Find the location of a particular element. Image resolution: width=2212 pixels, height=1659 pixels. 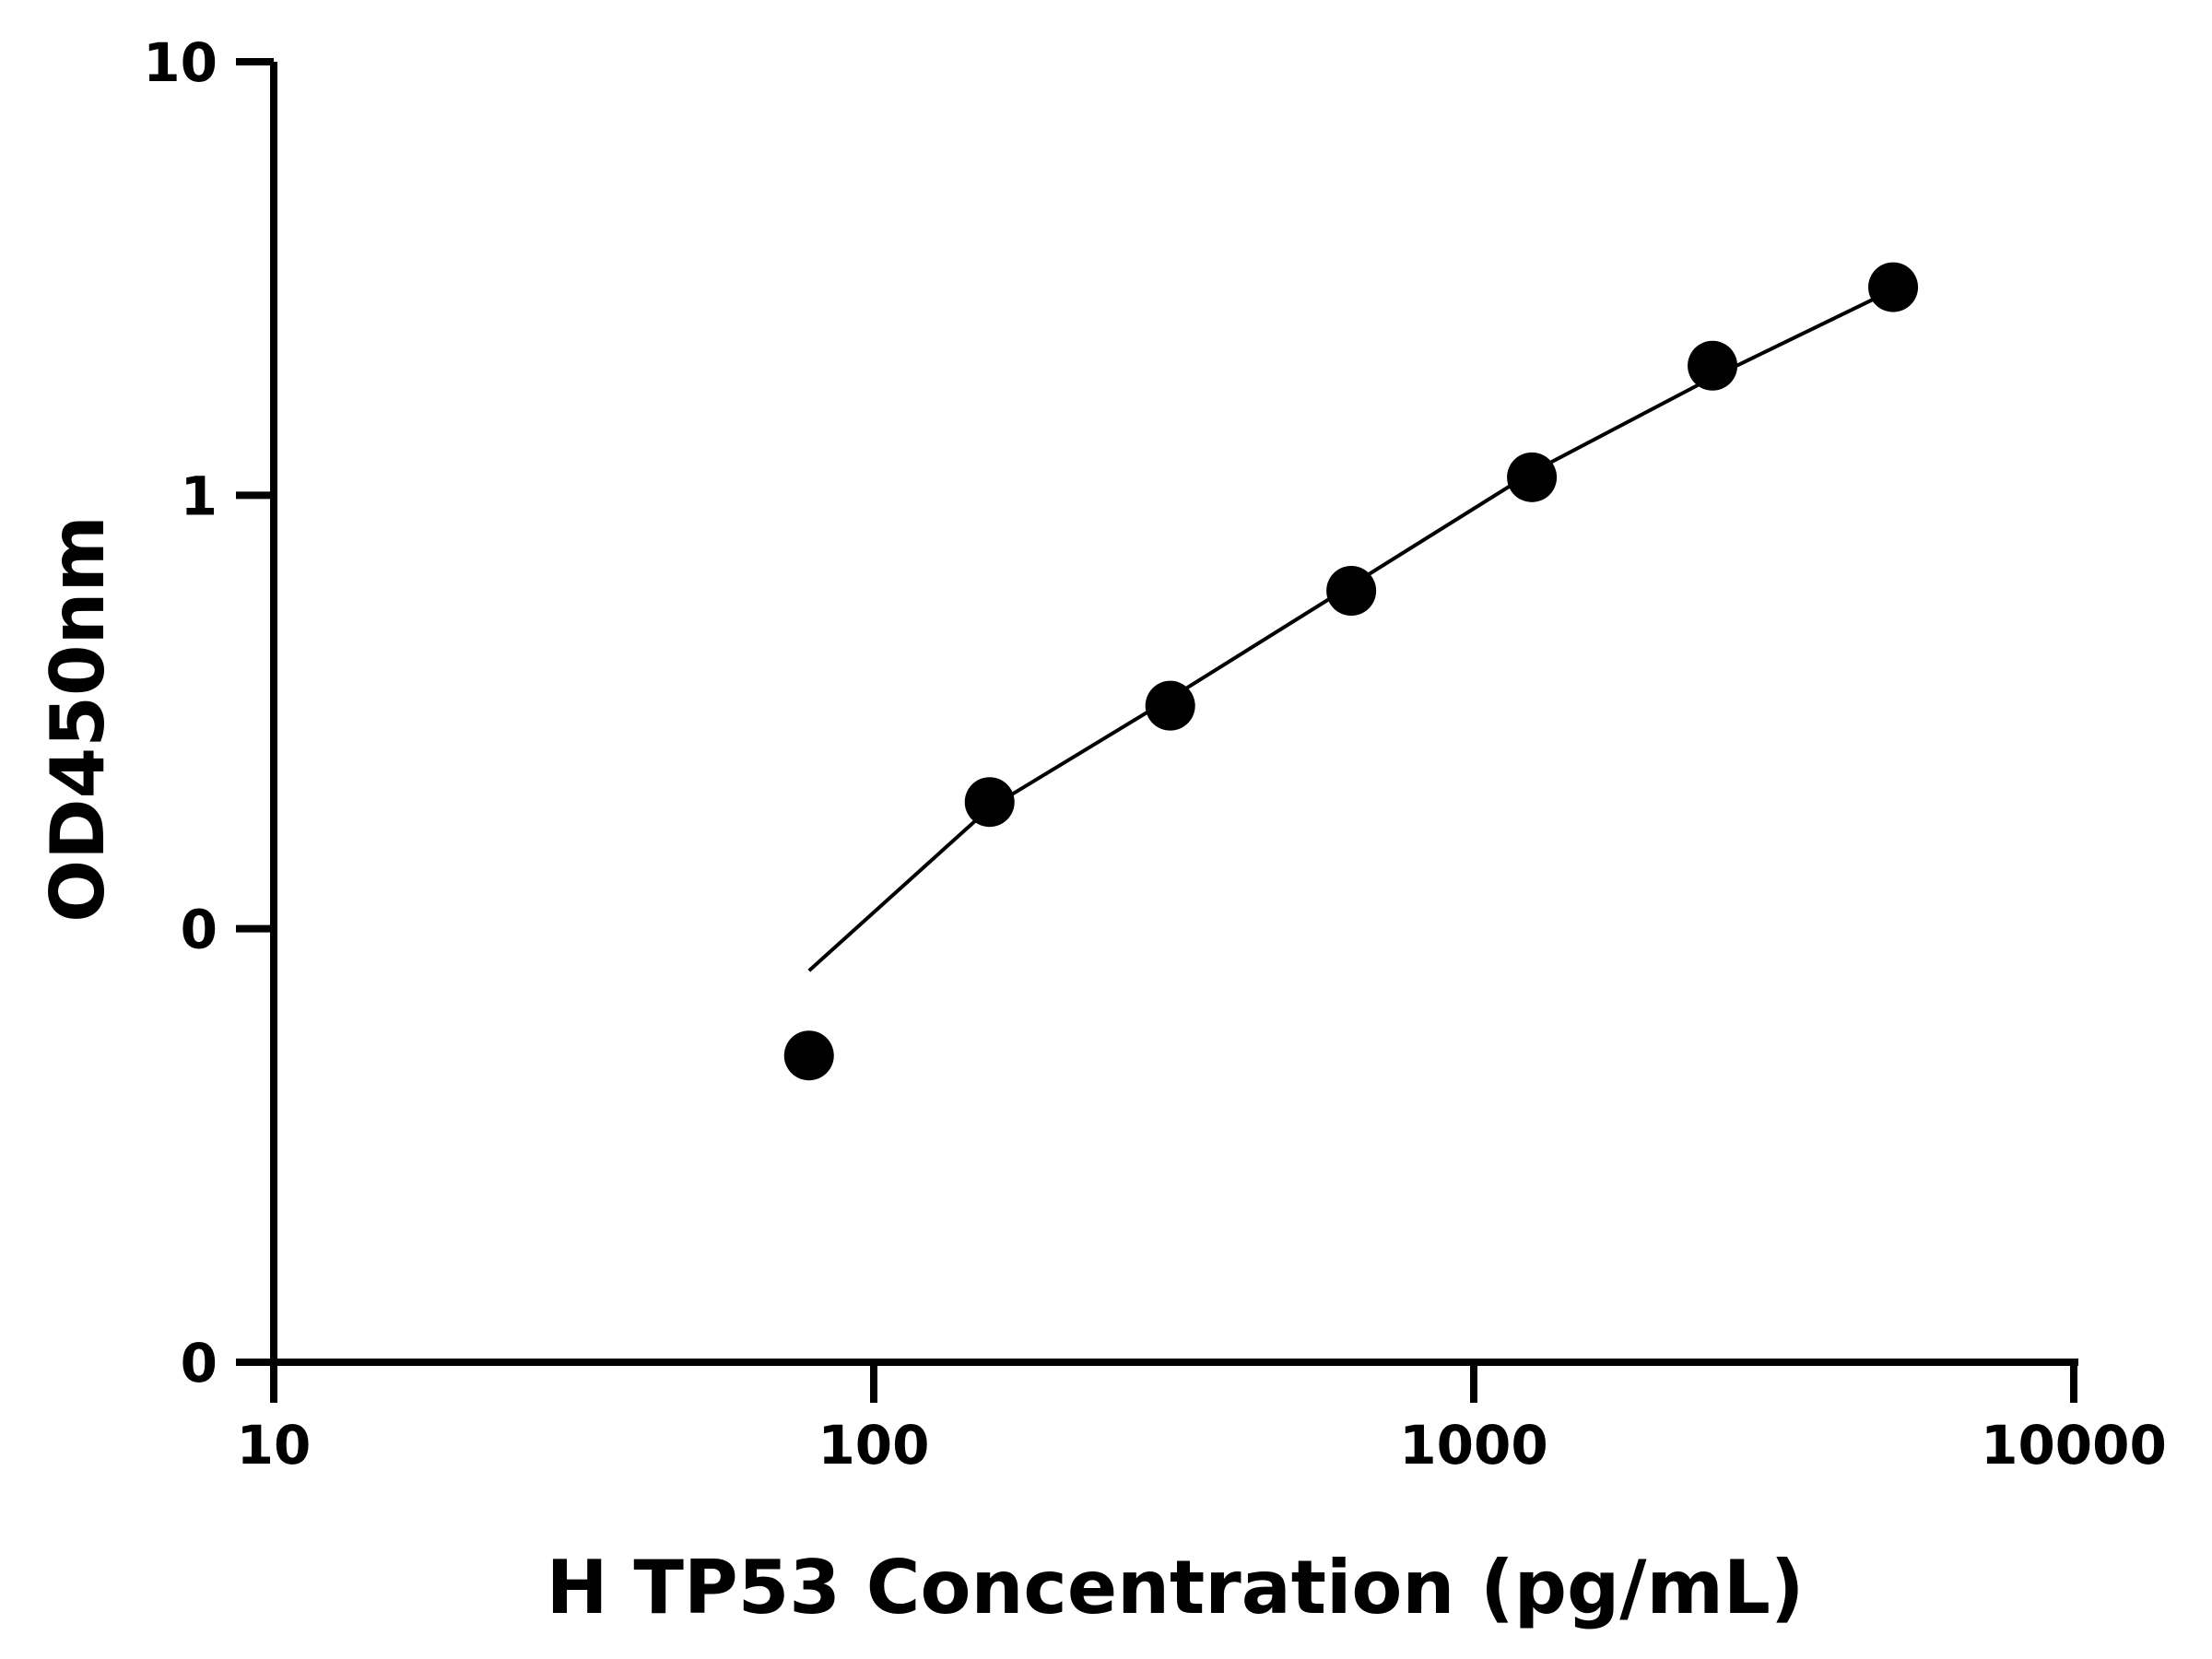

x-tick-label: 1000 is located at coordinates (1473, 1445).